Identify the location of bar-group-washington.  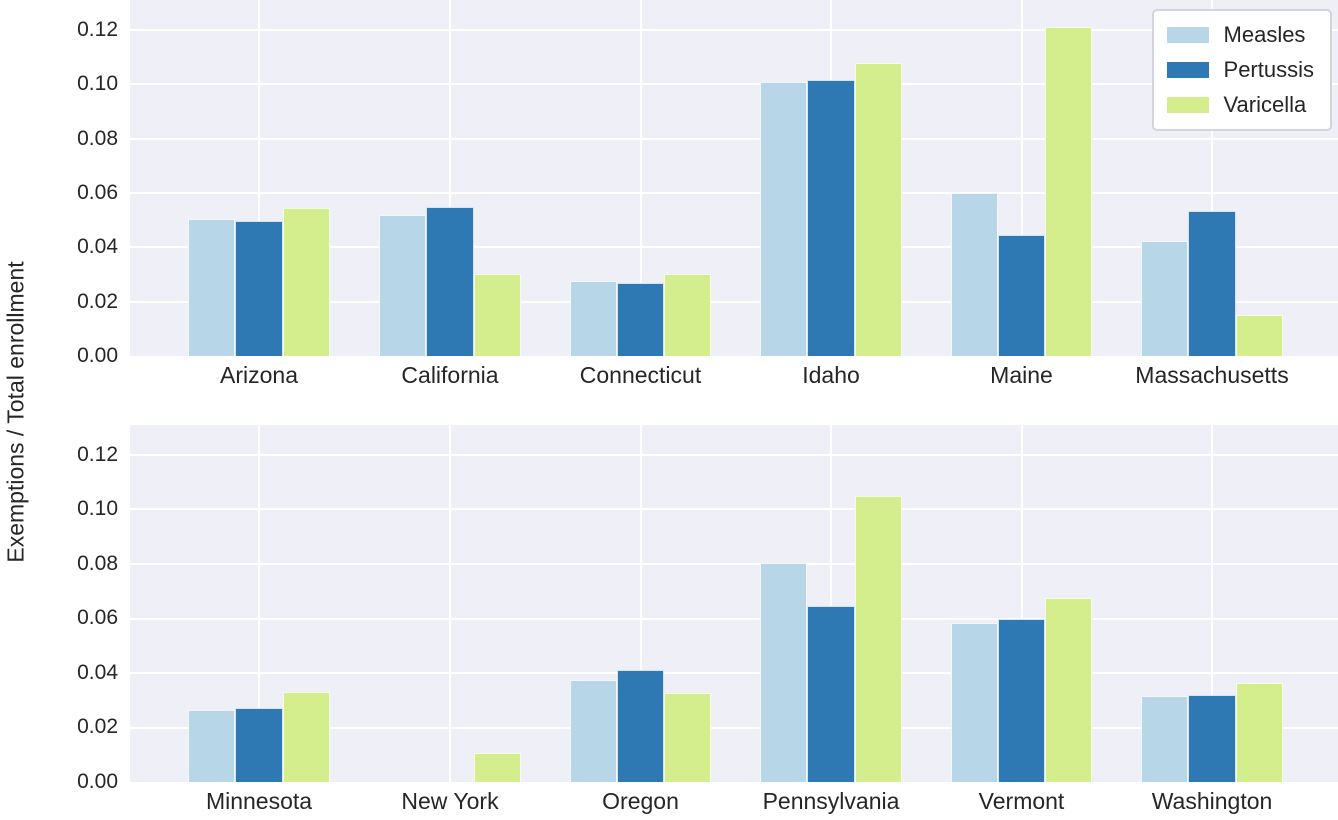
(1212, 732).